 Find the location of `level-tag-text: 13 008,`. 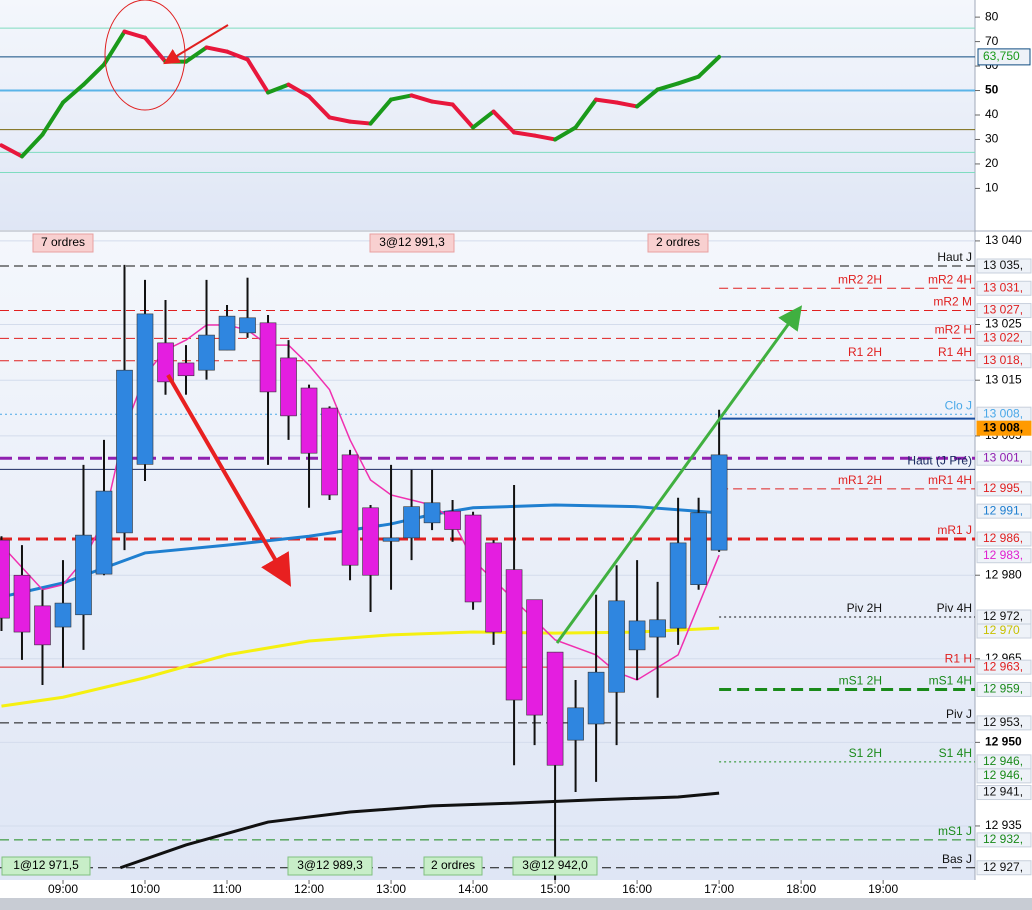

level-tag-text: 13 008, is located at coordinates (1003, 413).